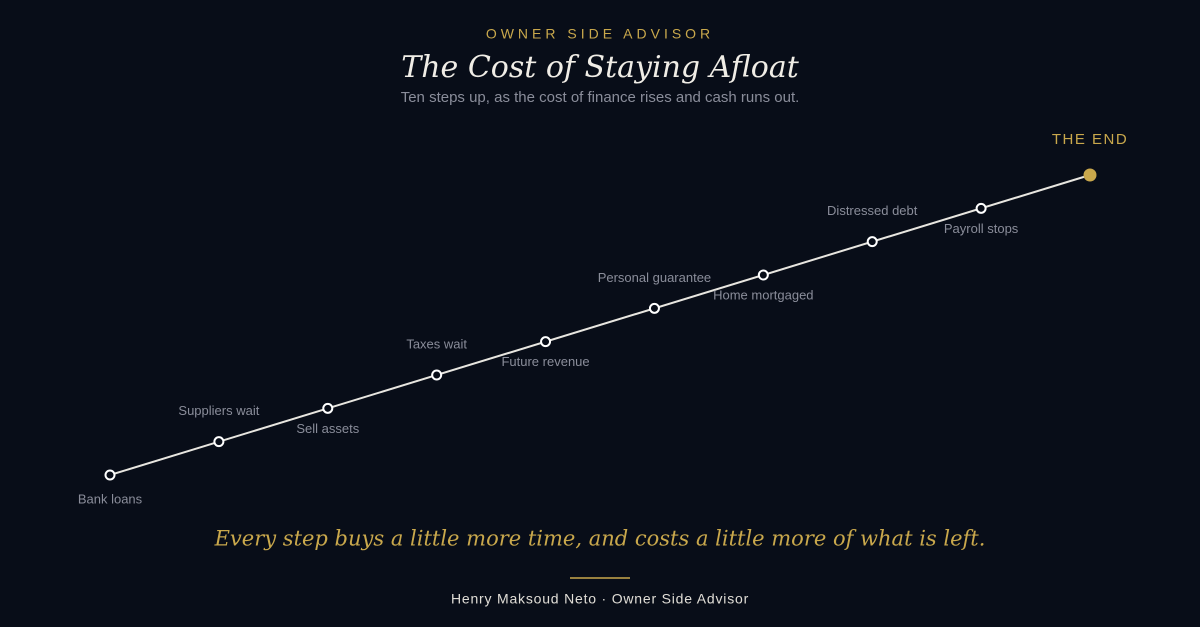 The height and width of the screenshot is (627, 1200). I want to click on step-label: Sell assets, so click(327, 428).